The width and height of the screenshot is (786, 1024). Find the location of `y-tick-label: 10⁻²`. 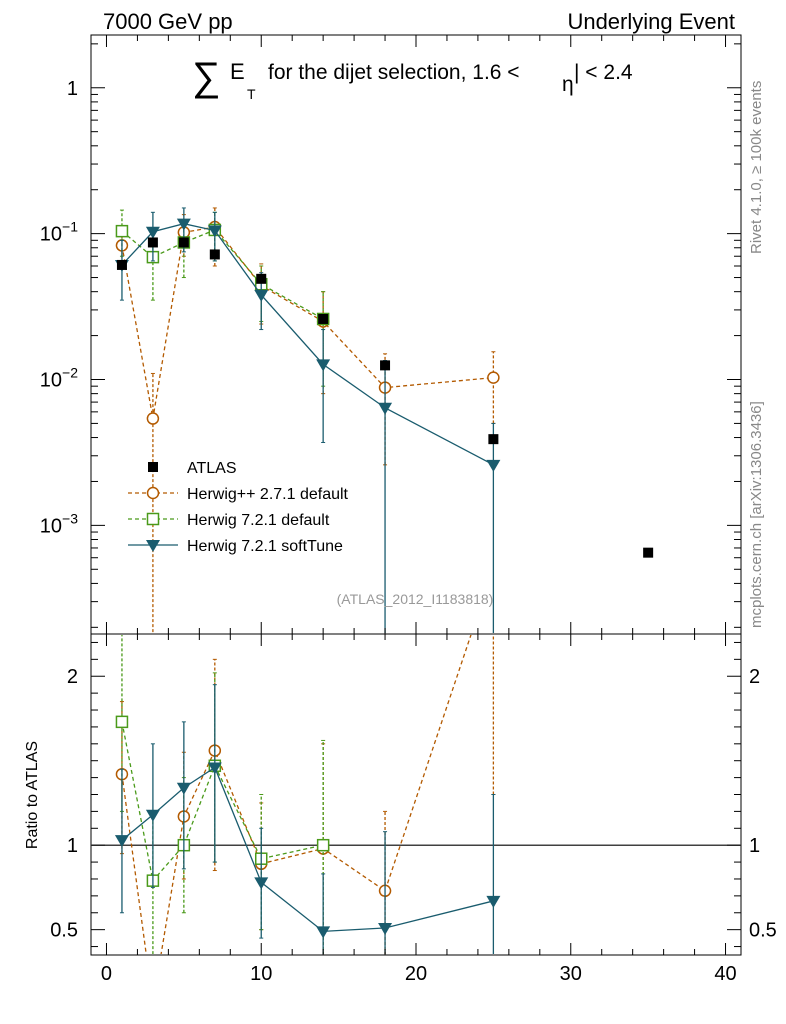

y-tick-label: 10⁻² is located at coordinates (59, 378).